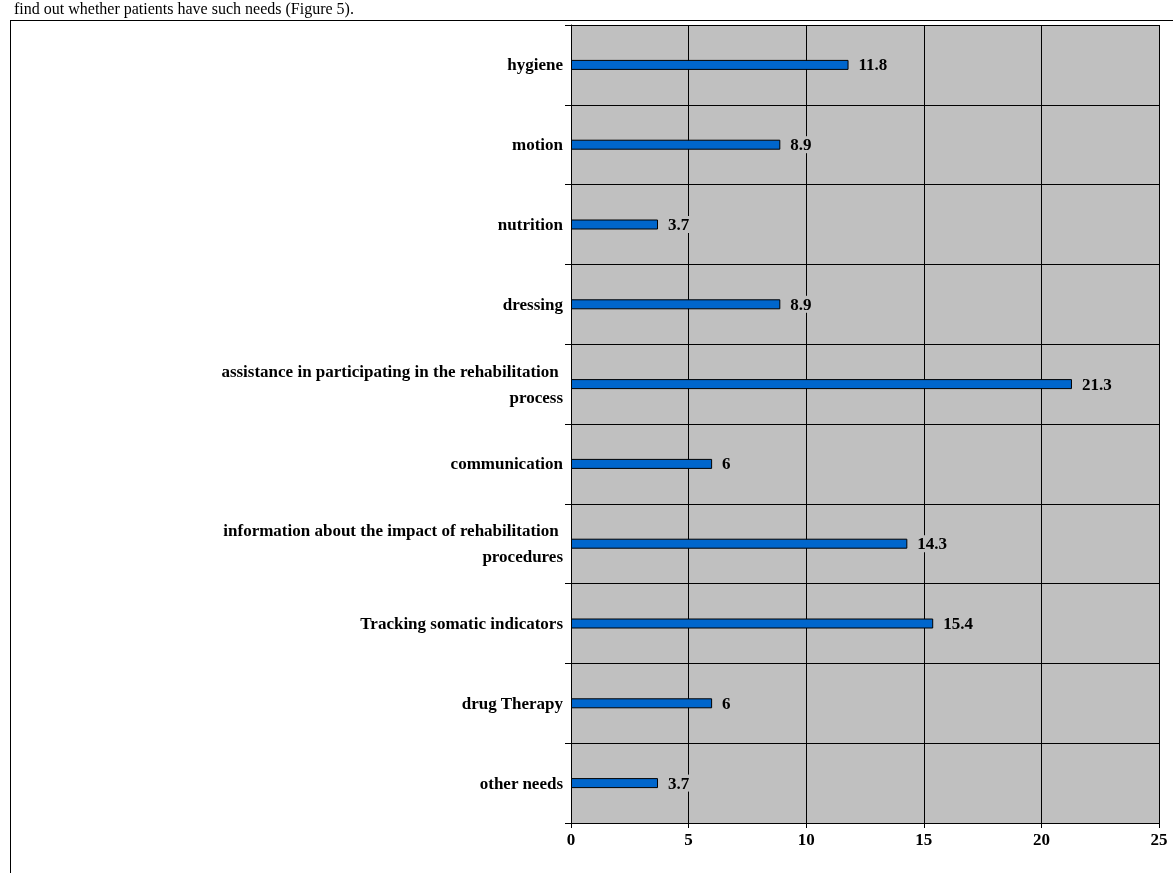  I want to click on x-tick-label: 15, so click(924, 839).